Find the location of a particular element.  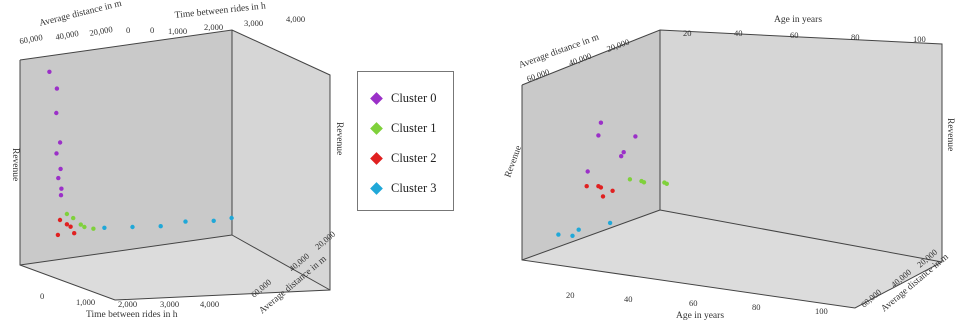

left-top-x-tick: 0 is located at coordinates (152, 30).